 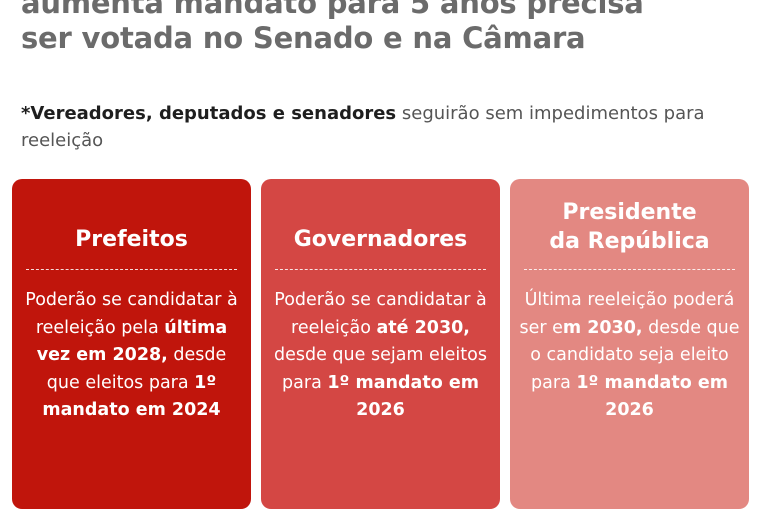 I want to click on body-bold-text: m 2030,, so click(x=602, y=327).